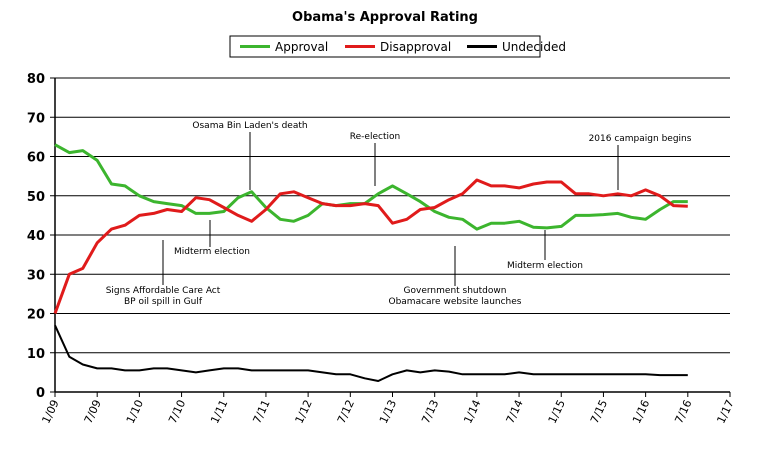 This screenshot has height=450, width=760. I want to click on y-tick-label: 60, so click(36, 158).